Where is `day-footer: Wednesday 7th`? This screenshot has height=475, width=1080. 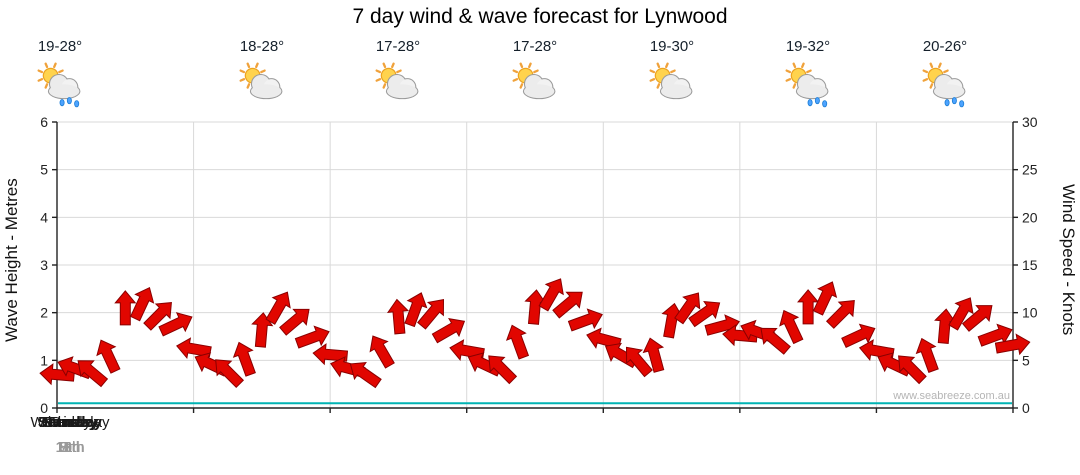
day-footer: Wednesday 7th is located at coordinates (70, 435).